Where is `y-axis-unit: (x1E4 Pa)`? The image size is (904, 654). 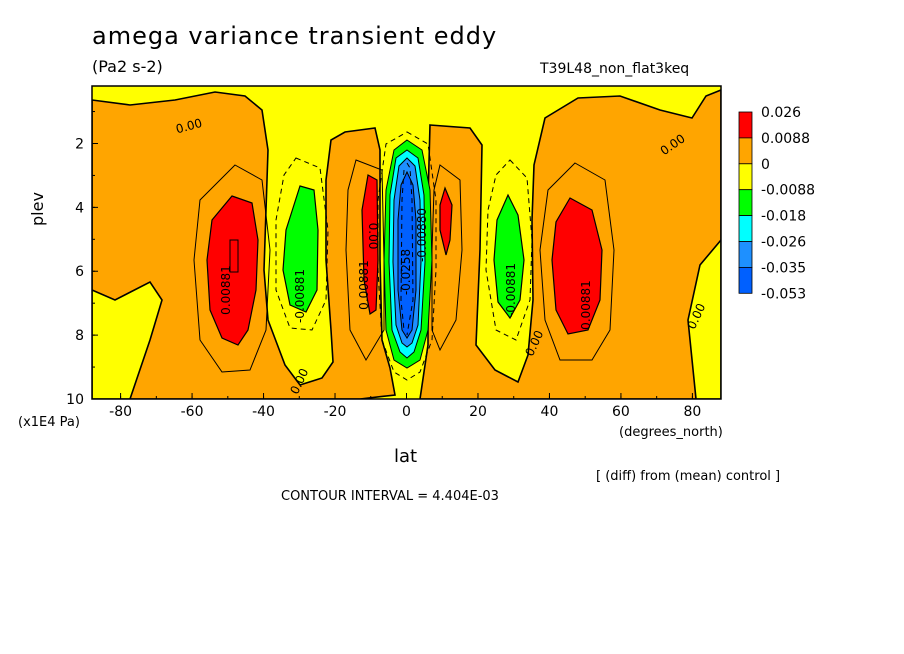 y-axis-unit: (x1E4 Pa) is located at coordinates (49, 422).